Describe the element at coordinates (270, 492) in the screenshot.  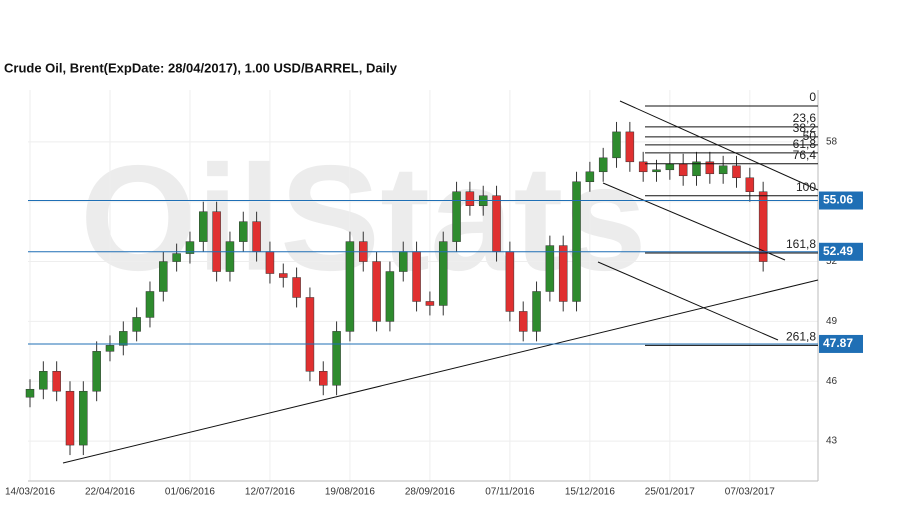
I see `x-tick-label: 12/07/2016` at that location.